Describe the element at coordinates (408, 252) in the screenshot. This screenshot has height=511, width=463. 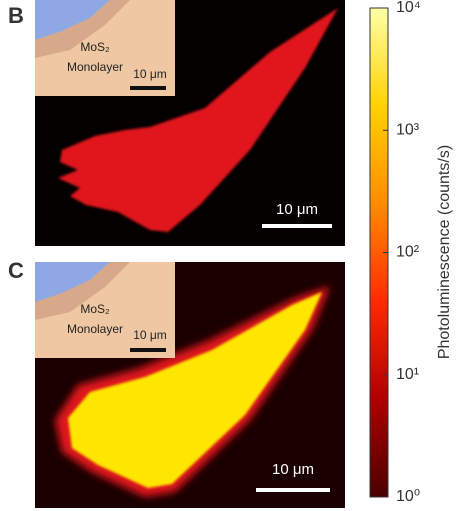
I see `tick-label: 10²` at that location.